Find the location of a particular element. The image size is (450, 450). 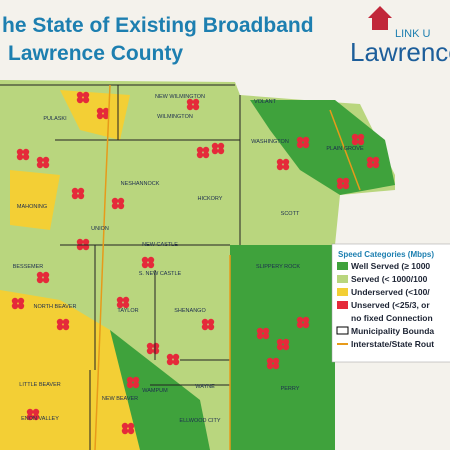

municipality-label: NEW BEAVER is located at coordinates (120, 399).